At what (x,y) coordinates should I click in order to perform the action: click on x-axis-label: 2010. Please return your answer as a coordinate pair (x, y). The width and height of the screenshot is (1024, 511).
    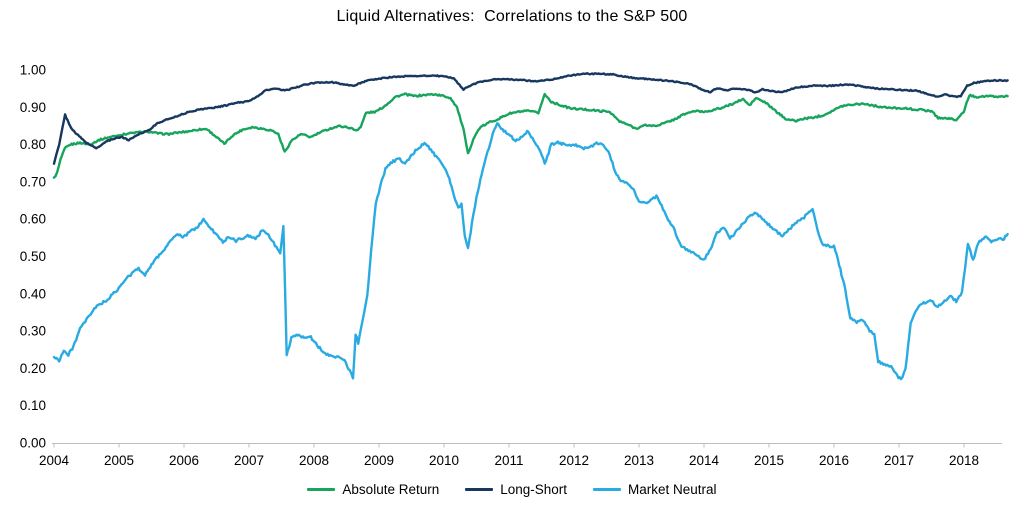
    Looking at the image, I should click on (444, 460).